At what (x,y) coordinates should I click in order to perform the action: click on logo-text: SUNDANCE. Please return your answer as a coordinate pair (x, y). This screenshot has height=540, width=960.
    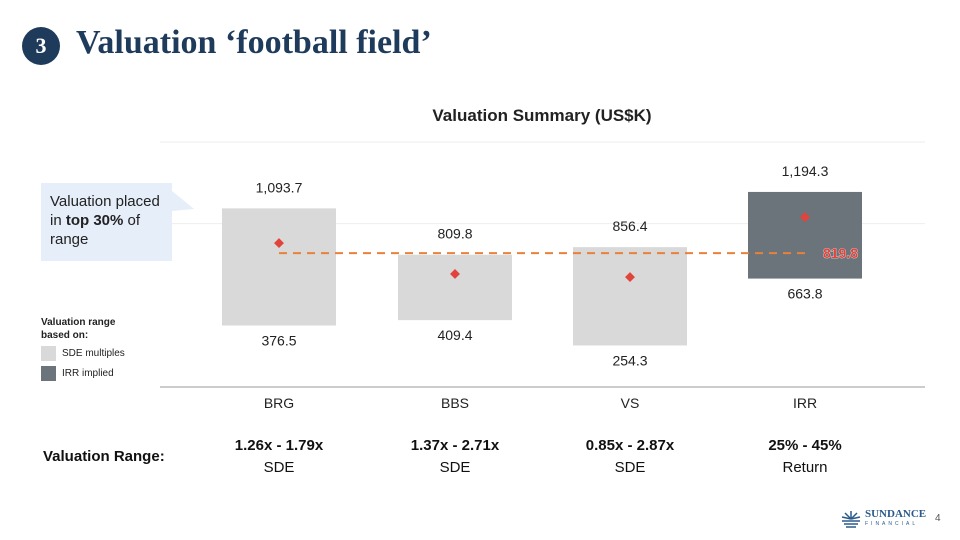
    Looking at the image, I should click on (896, 514).